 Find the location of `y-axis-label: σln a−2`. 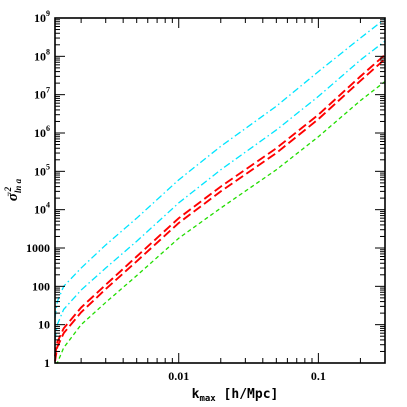

y-axis-label: σln a−2 is located at coordinates (13, 189).